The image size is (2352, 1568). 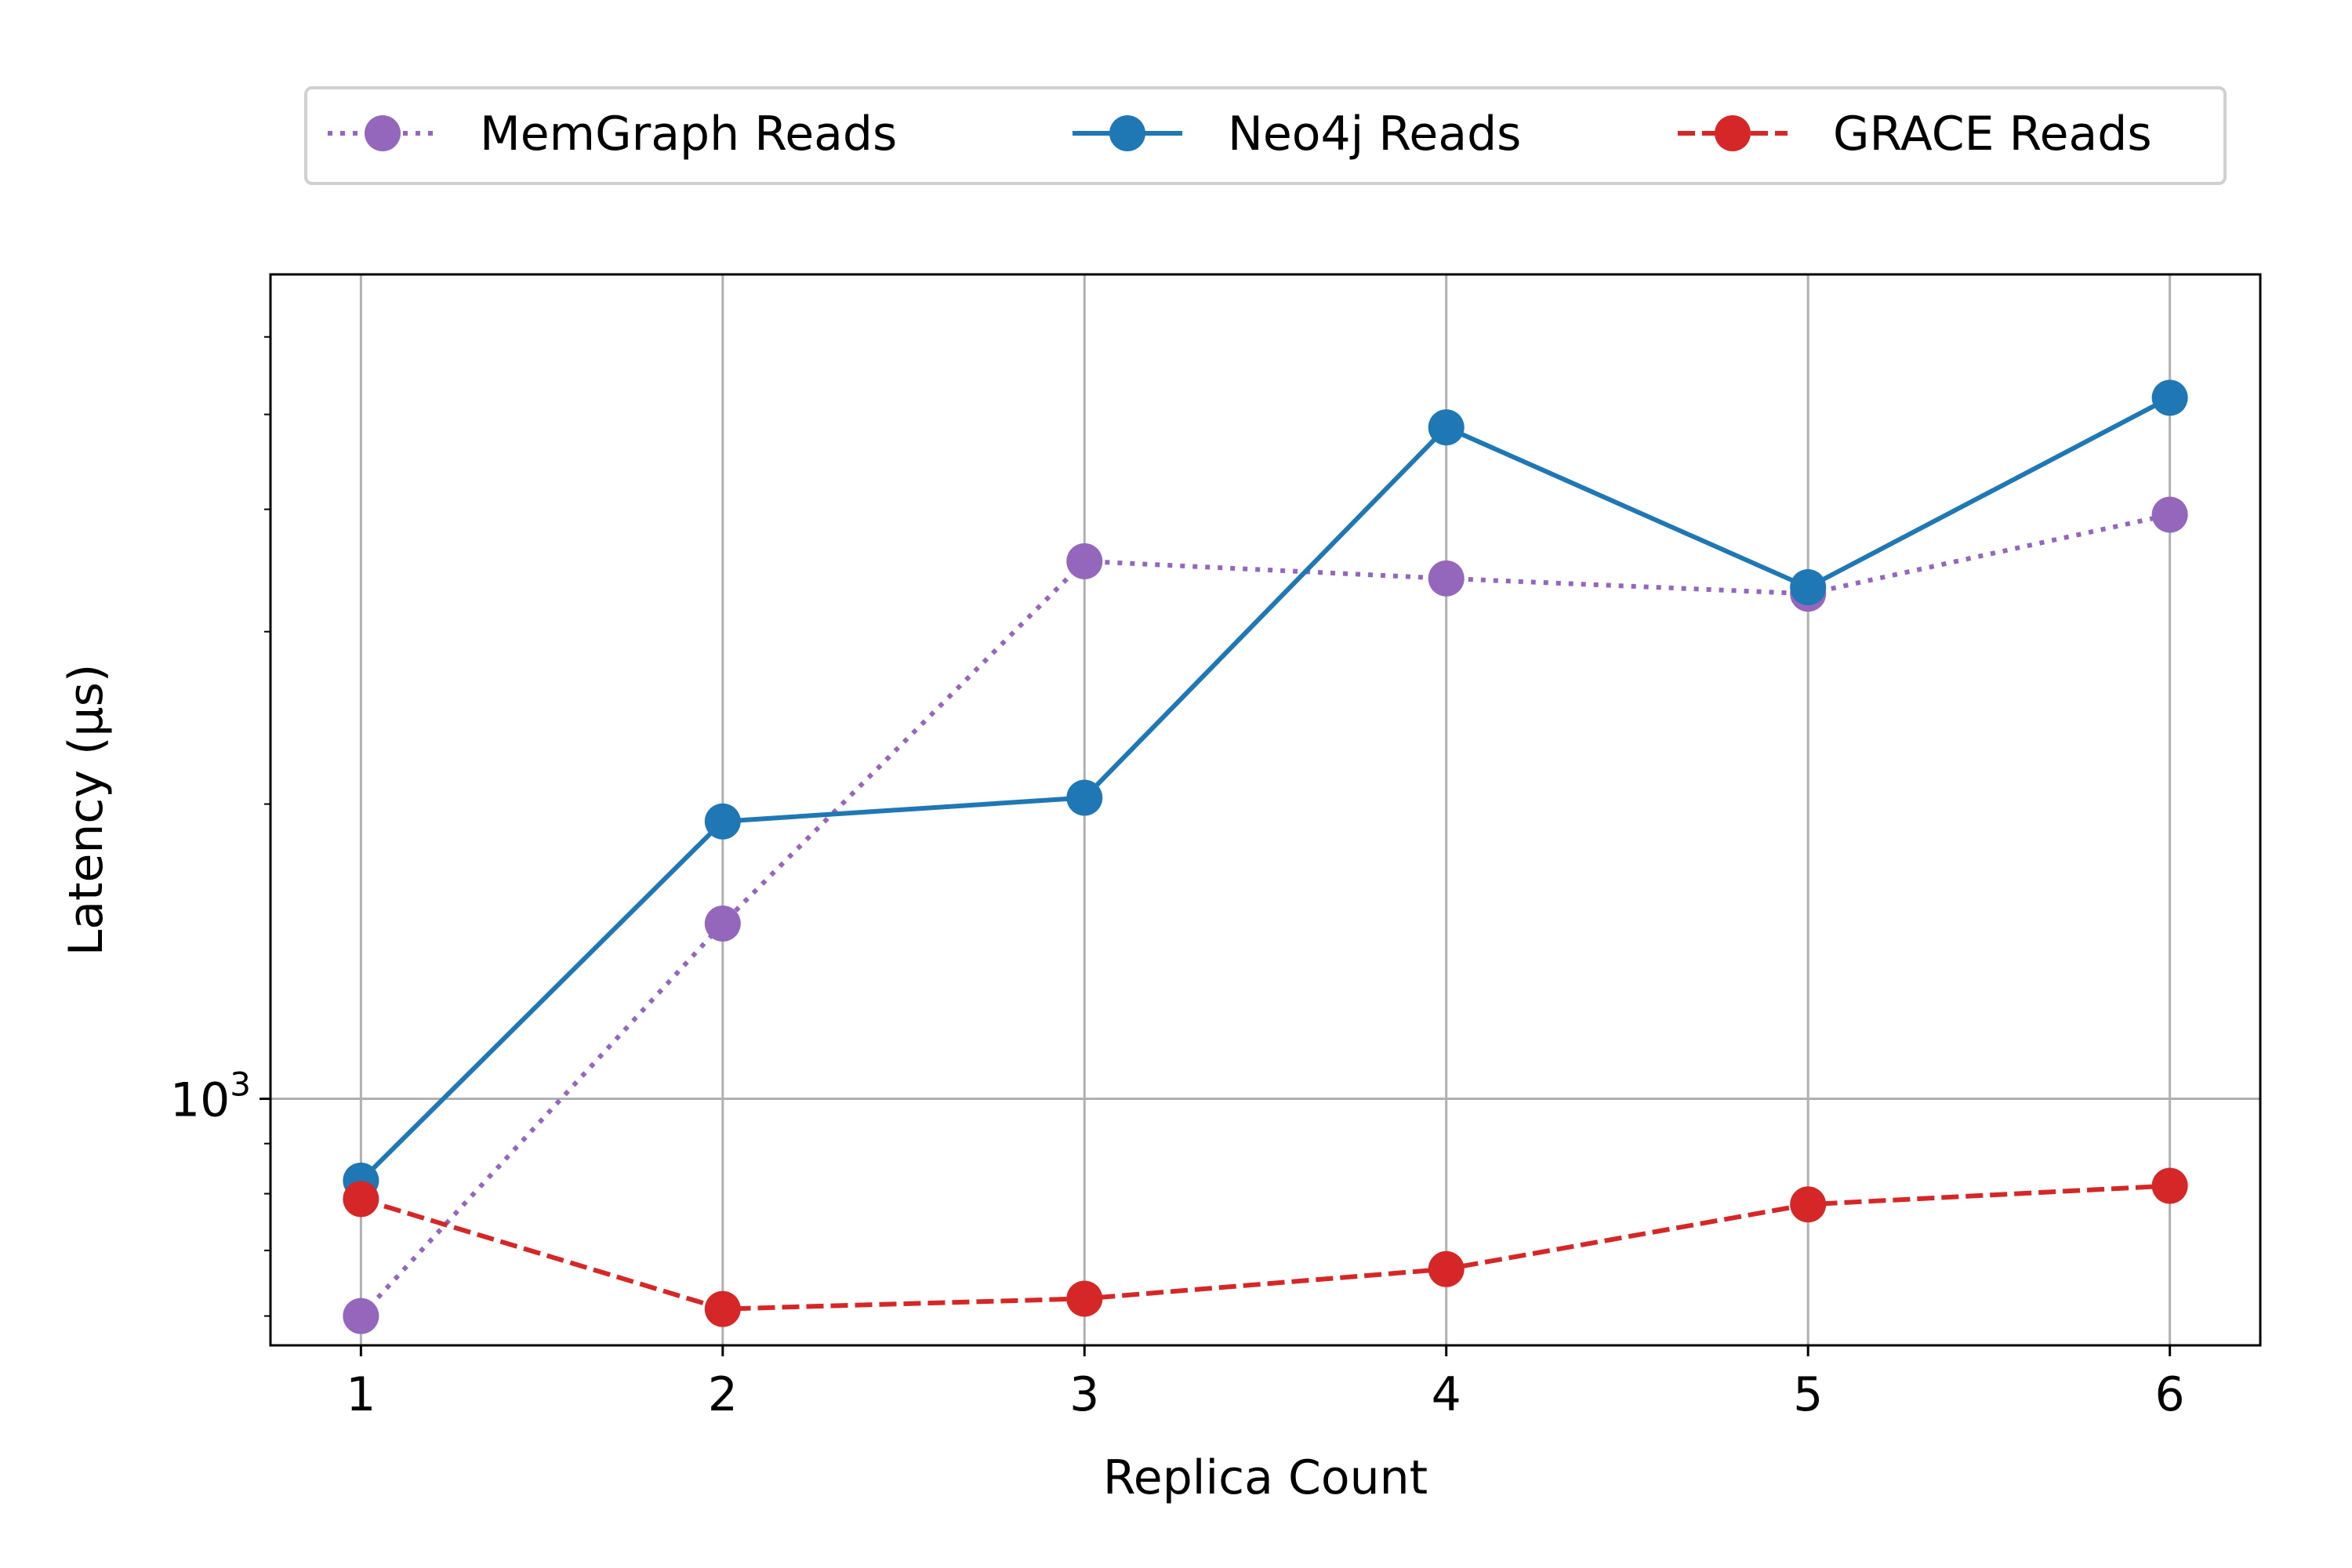 What do you see at coordinates (1265, 1477) in the screenshot?
I see `x-axis-label: Replica Count` at bounding box center [1265, 1477].